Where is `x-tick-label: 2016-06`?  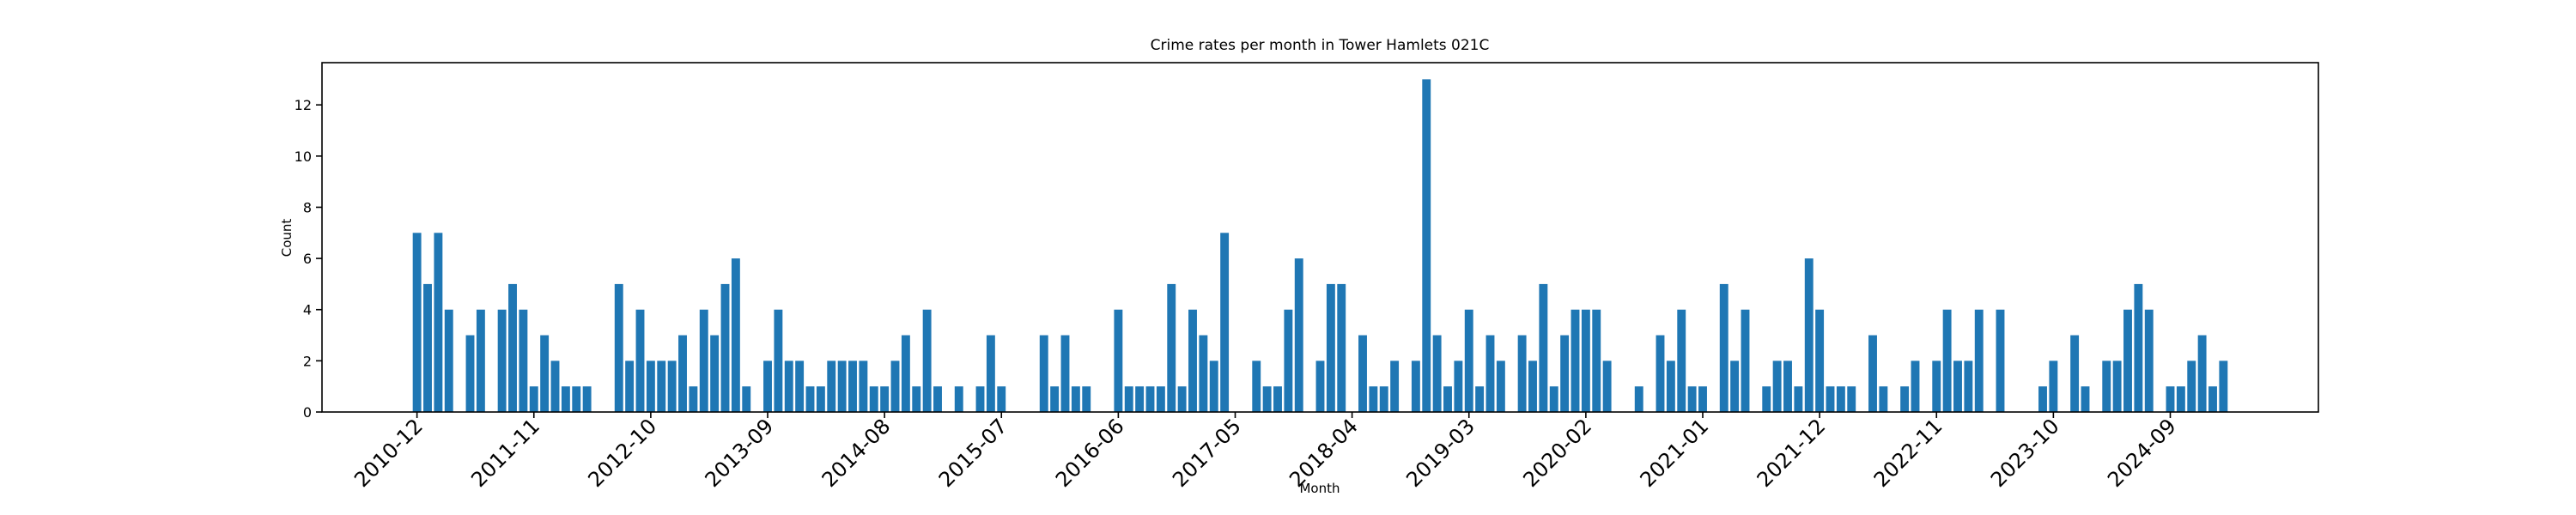
x-tick-label: 2016-06 is located at coordinates (1090, 453).